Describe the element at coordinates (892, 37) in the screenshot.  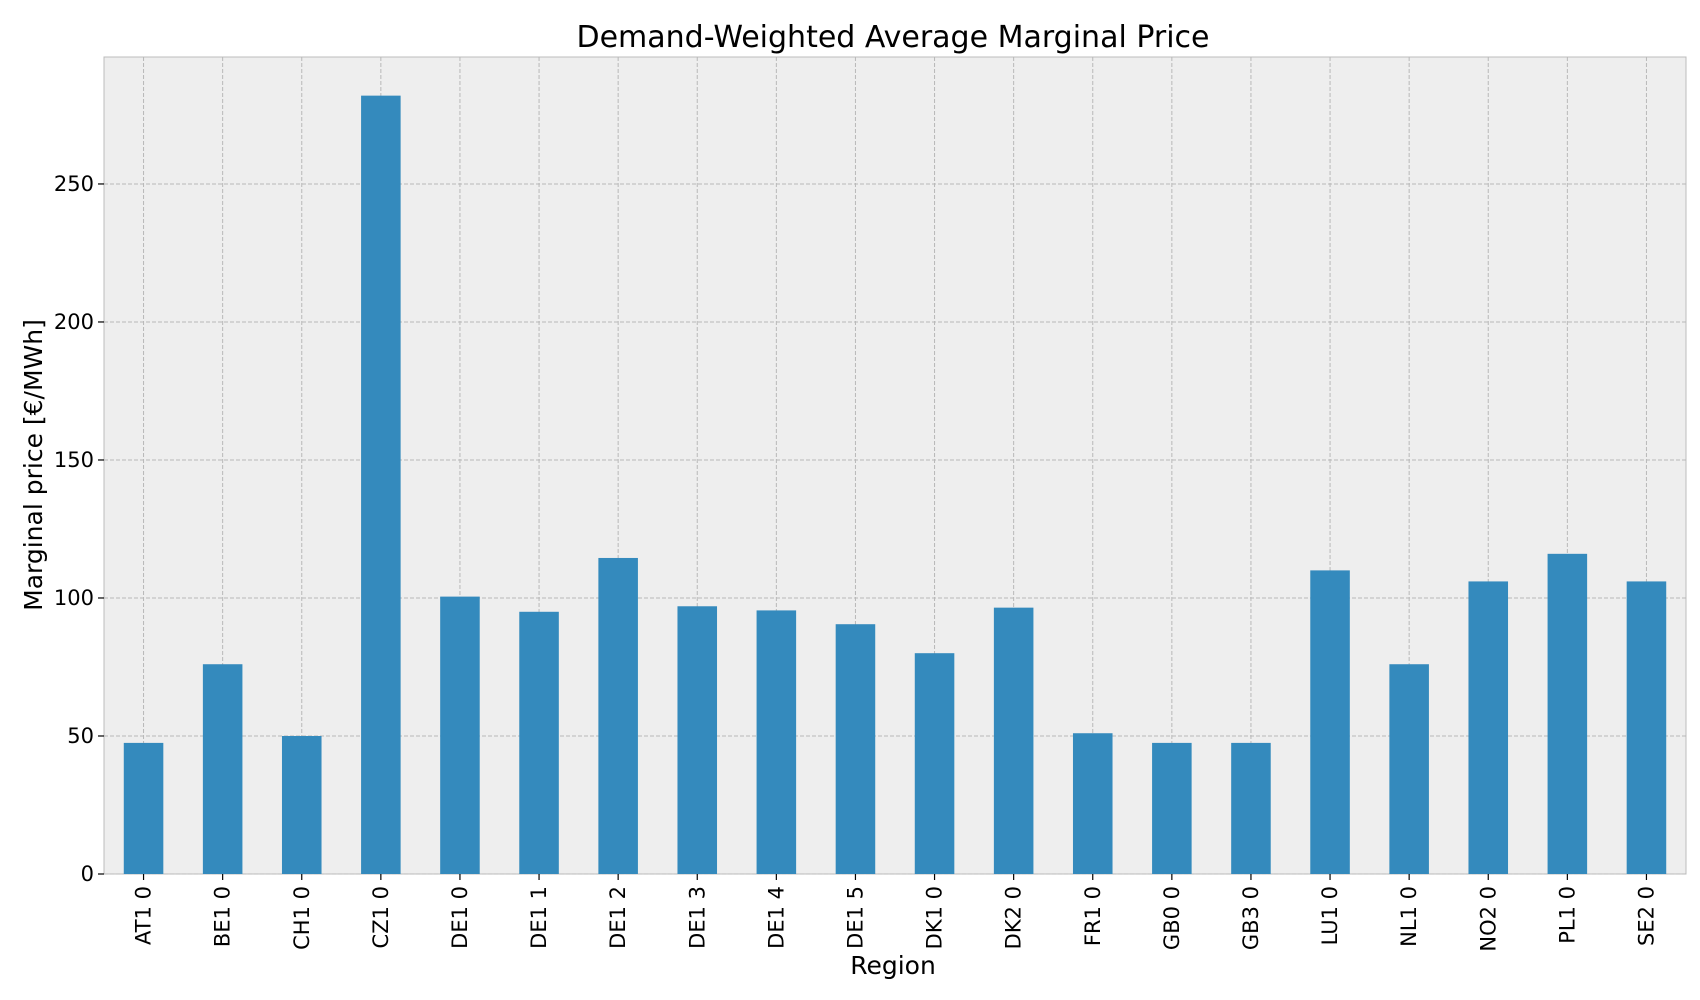
I see `chart-title: Demand-Weighted Average Marginal Price` at that location.